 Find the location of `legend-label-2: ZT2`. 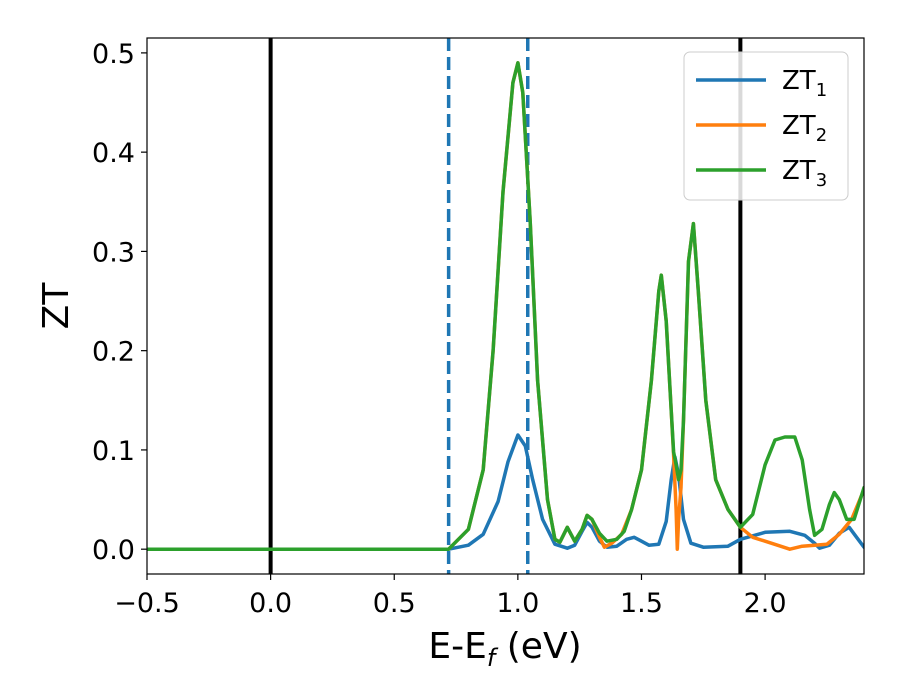

legend-label-2: ZT2 is located at coordinates (804, 128).